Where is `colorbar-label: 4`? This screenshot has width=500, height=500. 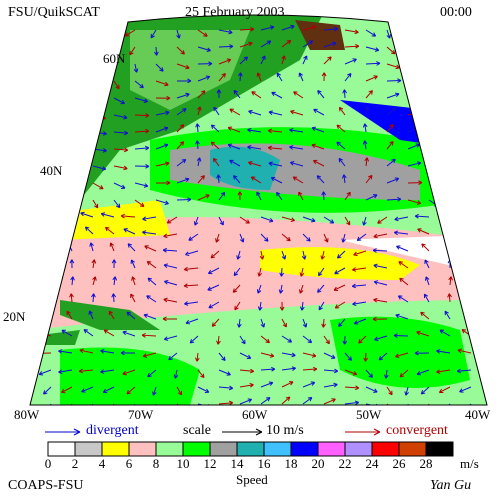 colorbar-label: 4 is located at coordinates (102, 463).